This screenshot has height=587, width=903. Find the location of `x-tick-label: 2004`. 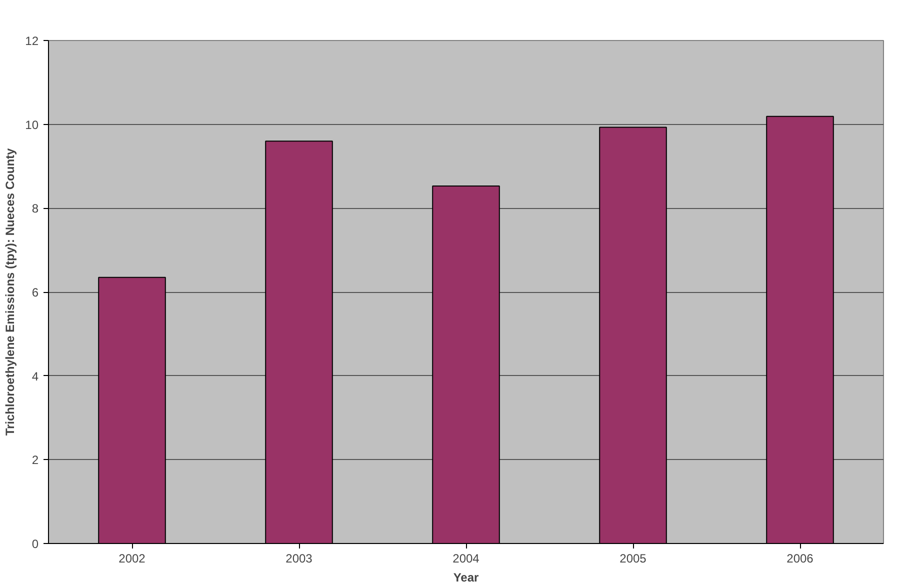

x-tick-label: 2004 is located at coordinates (466, 559).